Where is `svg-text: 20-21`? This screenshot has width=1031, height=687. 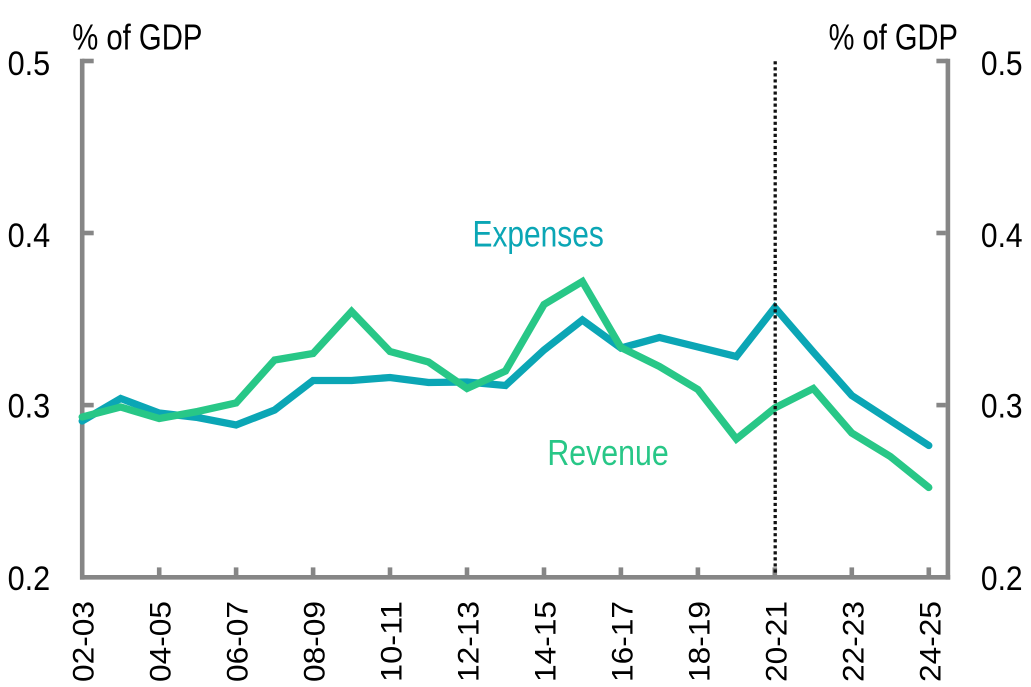 svg-text: 20-21 is located at coordinates (776, 641).